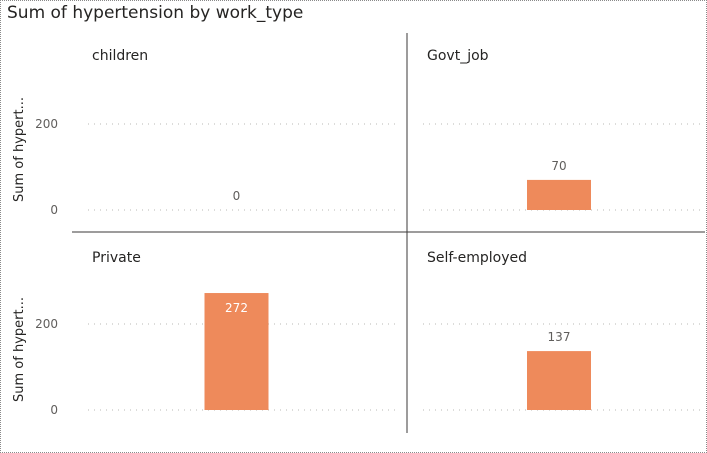 This screenshot has width=707, height=453. Describe the element at coordinates (477, 258) in the screenshot. I see `panel-label: Self-employed` at that location.